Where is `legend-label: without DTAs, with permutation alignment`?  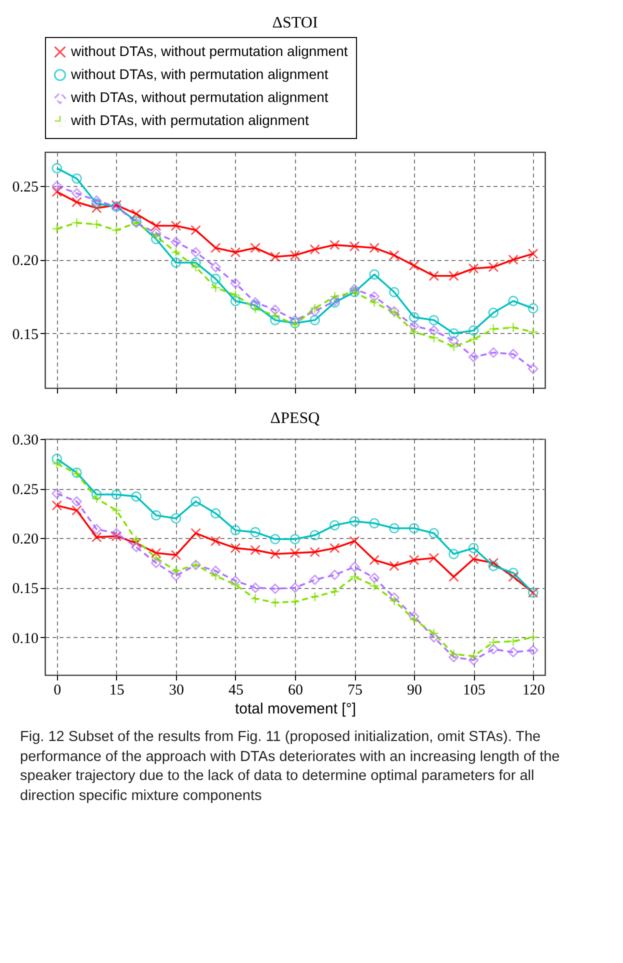 legend-label: without DTAs, with permutation alignment is located at coordinates (199, 74).